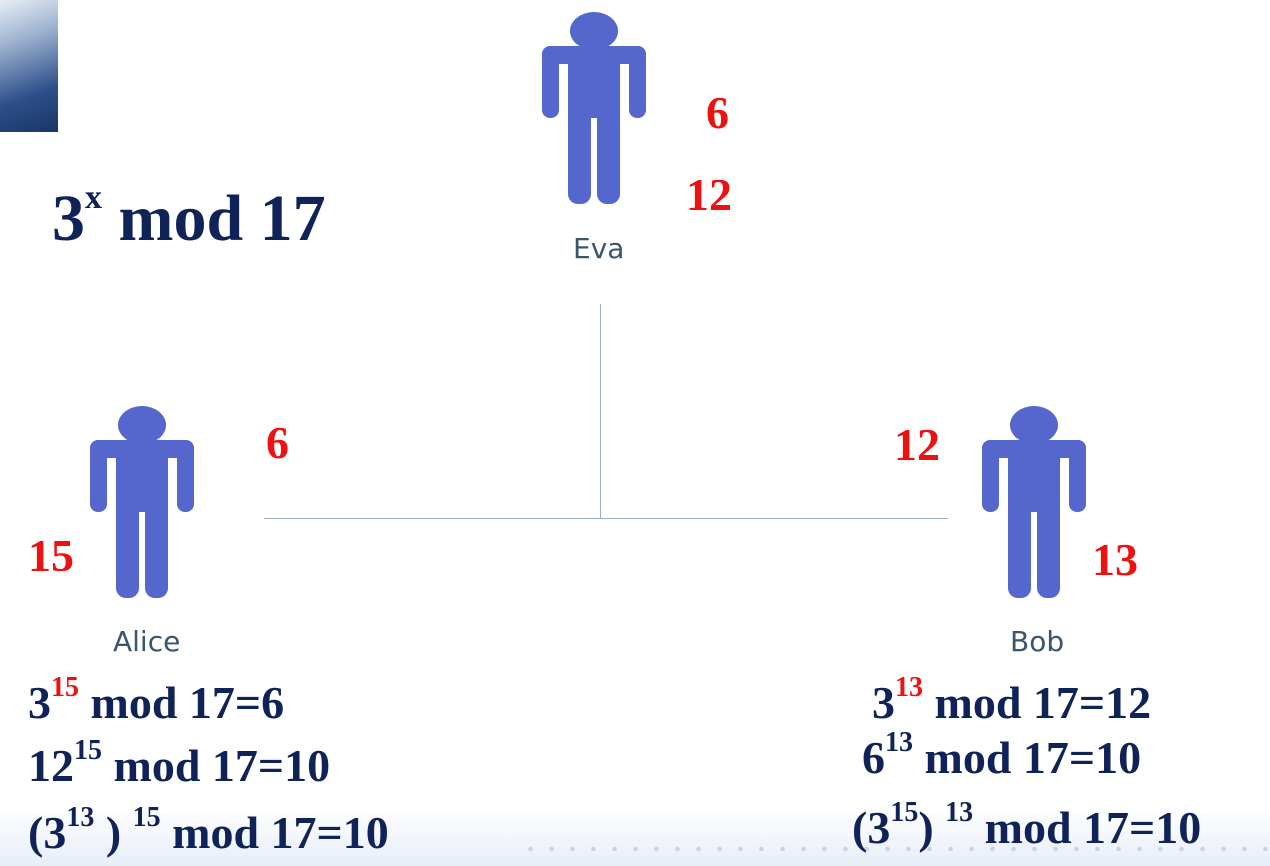 This screenshot has height=866, width=1270. I want to click on alice-secret-number: 15, so click(51, 555).